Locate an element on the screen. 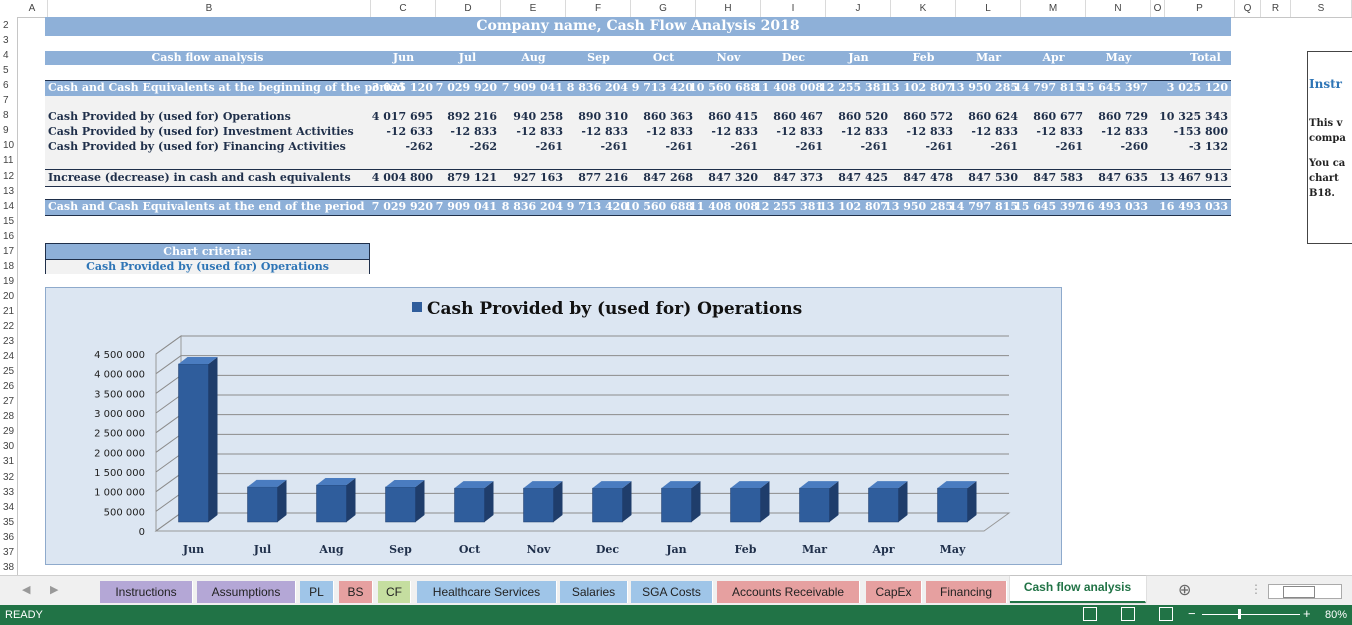 This screenshot has width=1352, height=625. row-header-17: 17 is located at coordinates (9, 251).